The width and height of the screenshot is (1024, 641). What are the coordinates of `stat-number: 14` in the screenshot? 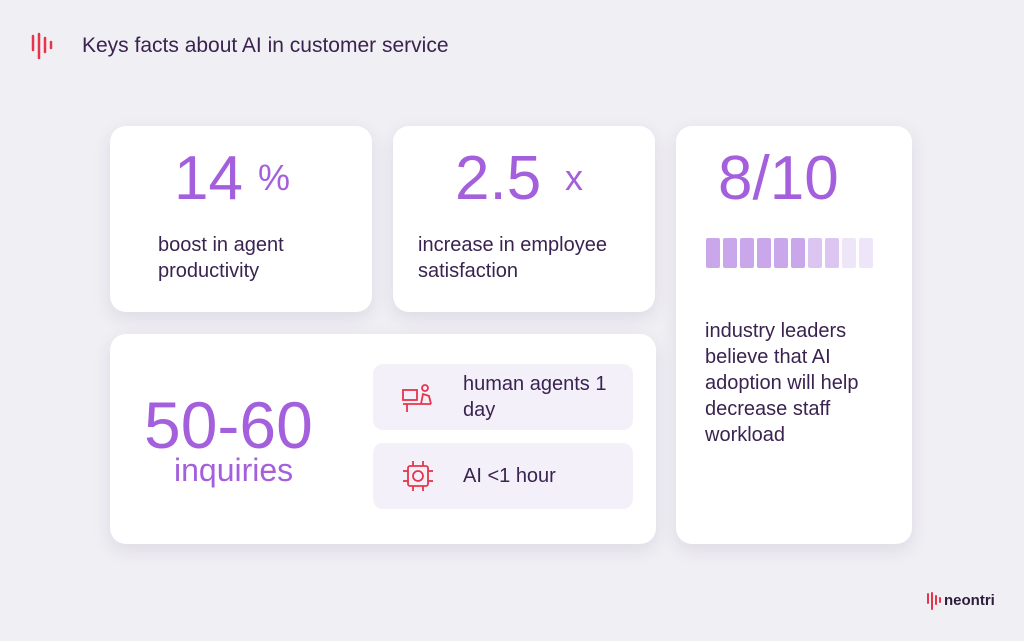 It's located at (208, 178).